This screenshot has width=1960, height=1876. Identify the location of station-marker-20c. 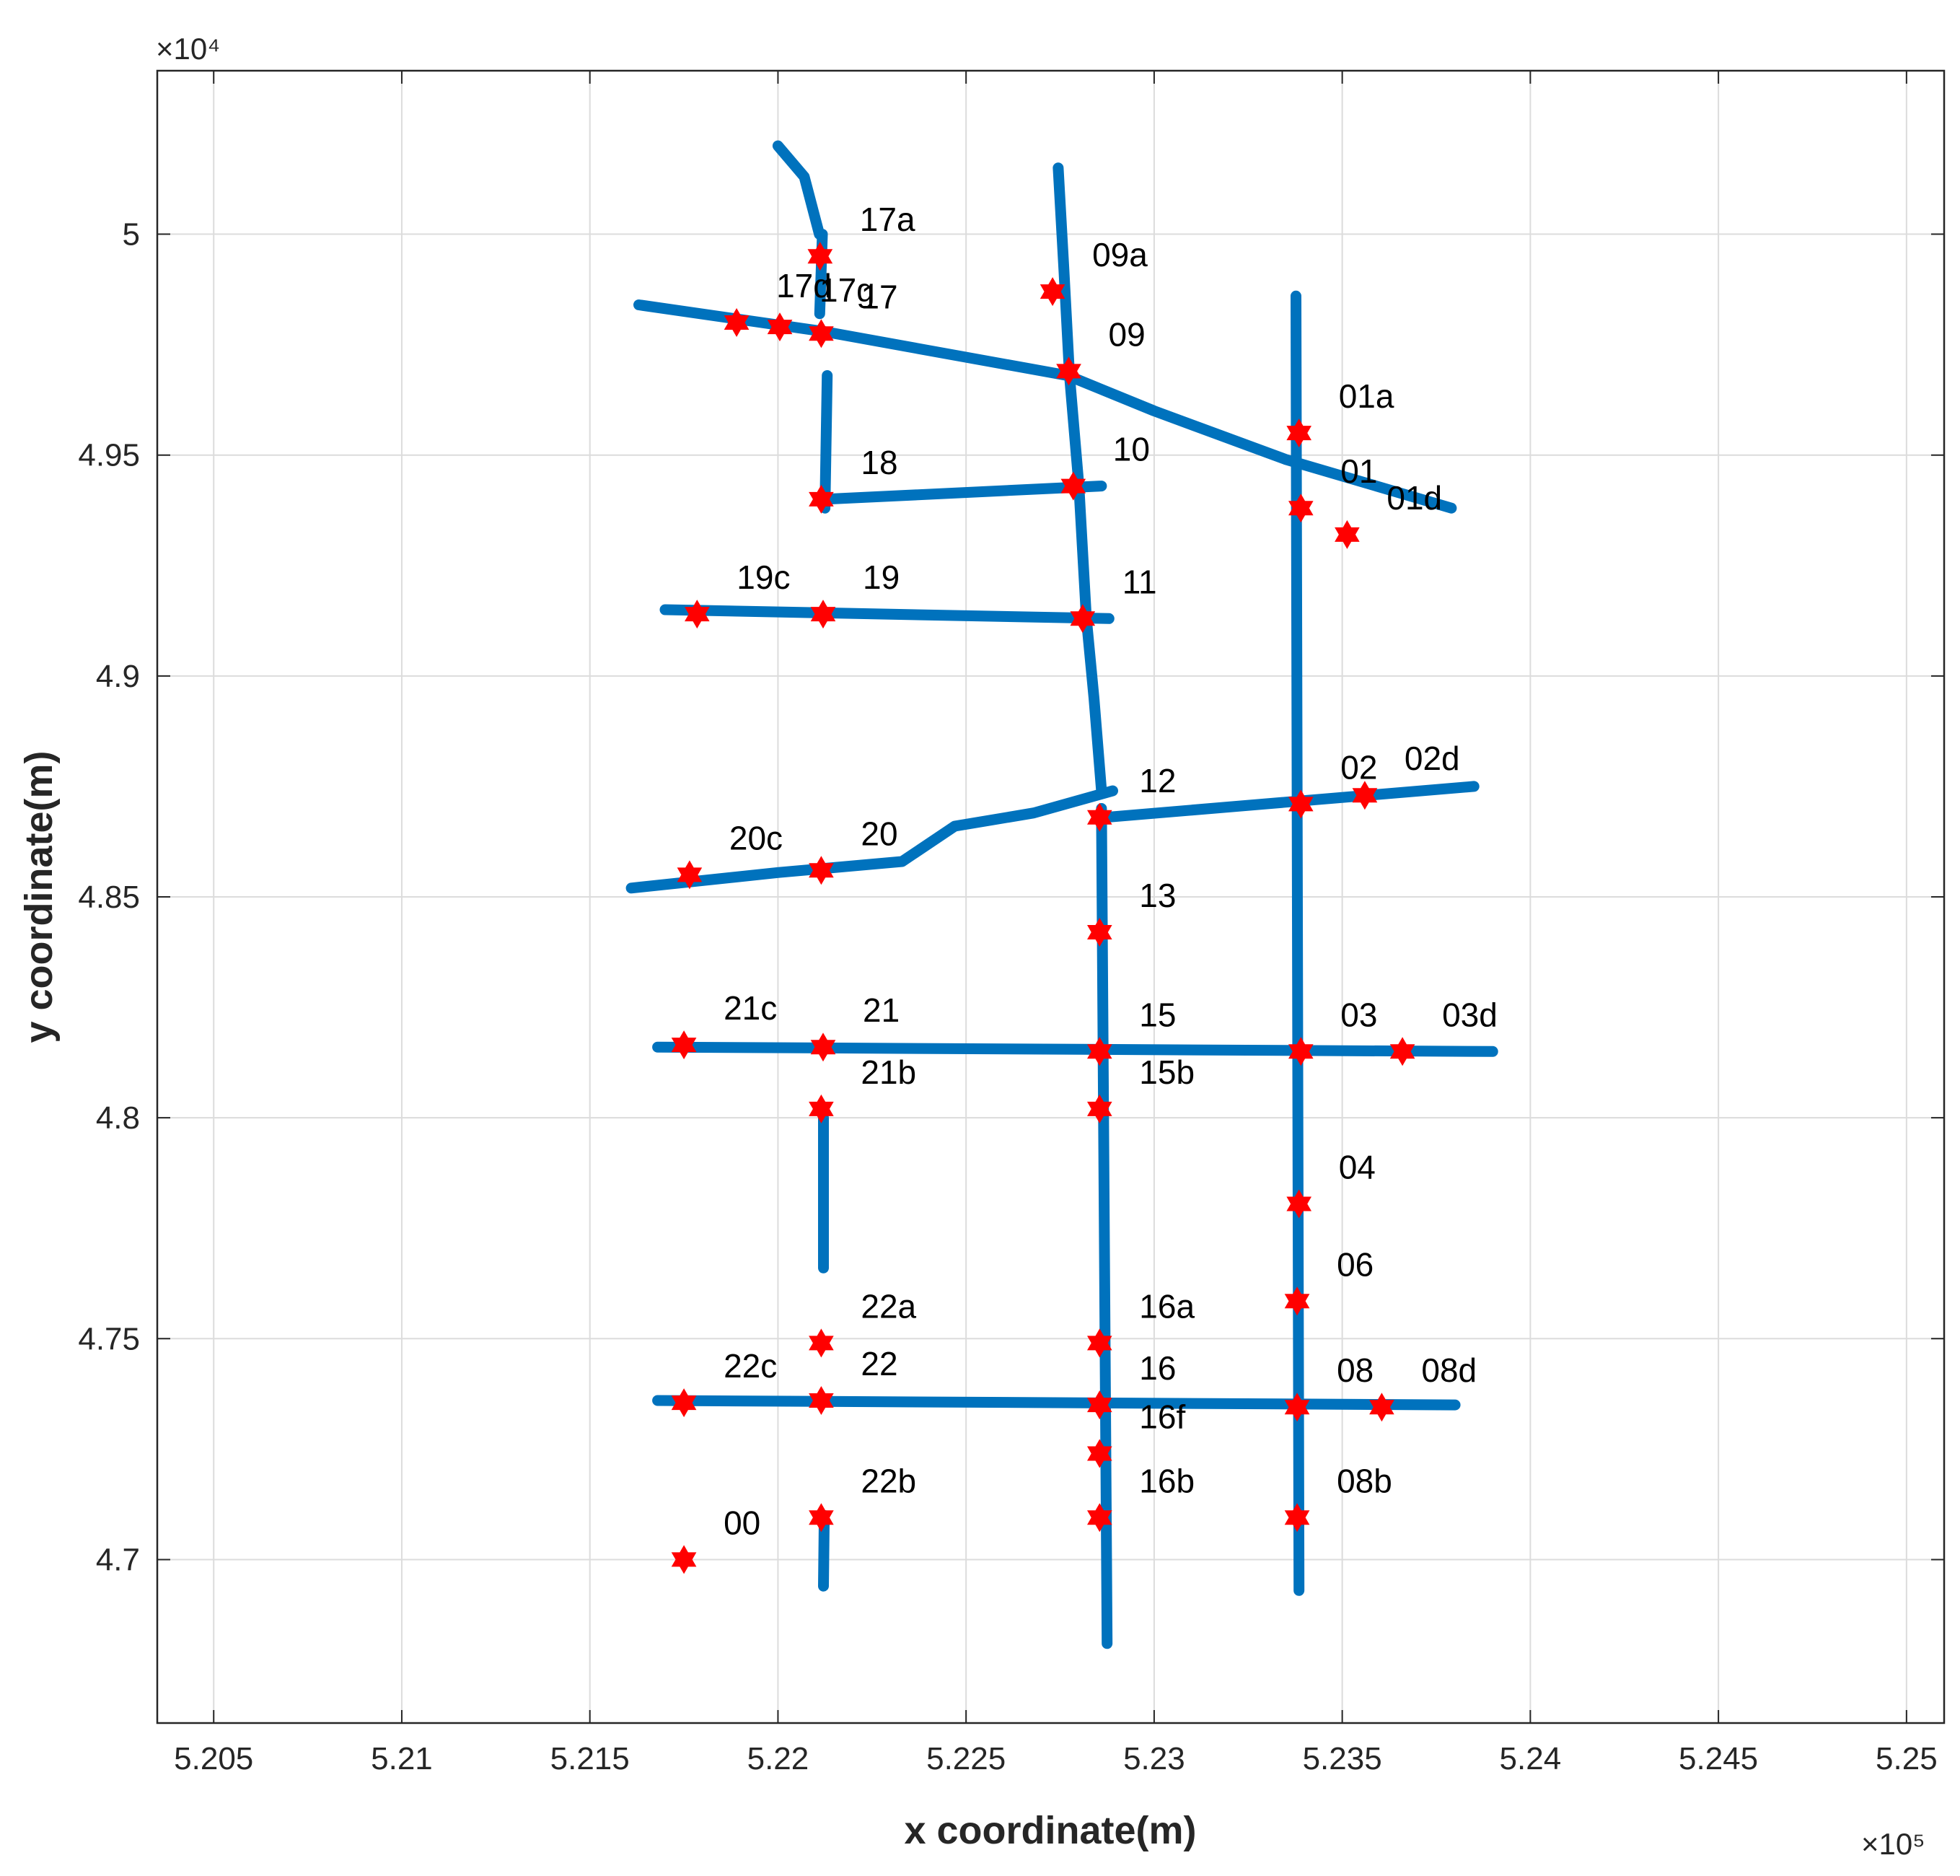
(690, 875).